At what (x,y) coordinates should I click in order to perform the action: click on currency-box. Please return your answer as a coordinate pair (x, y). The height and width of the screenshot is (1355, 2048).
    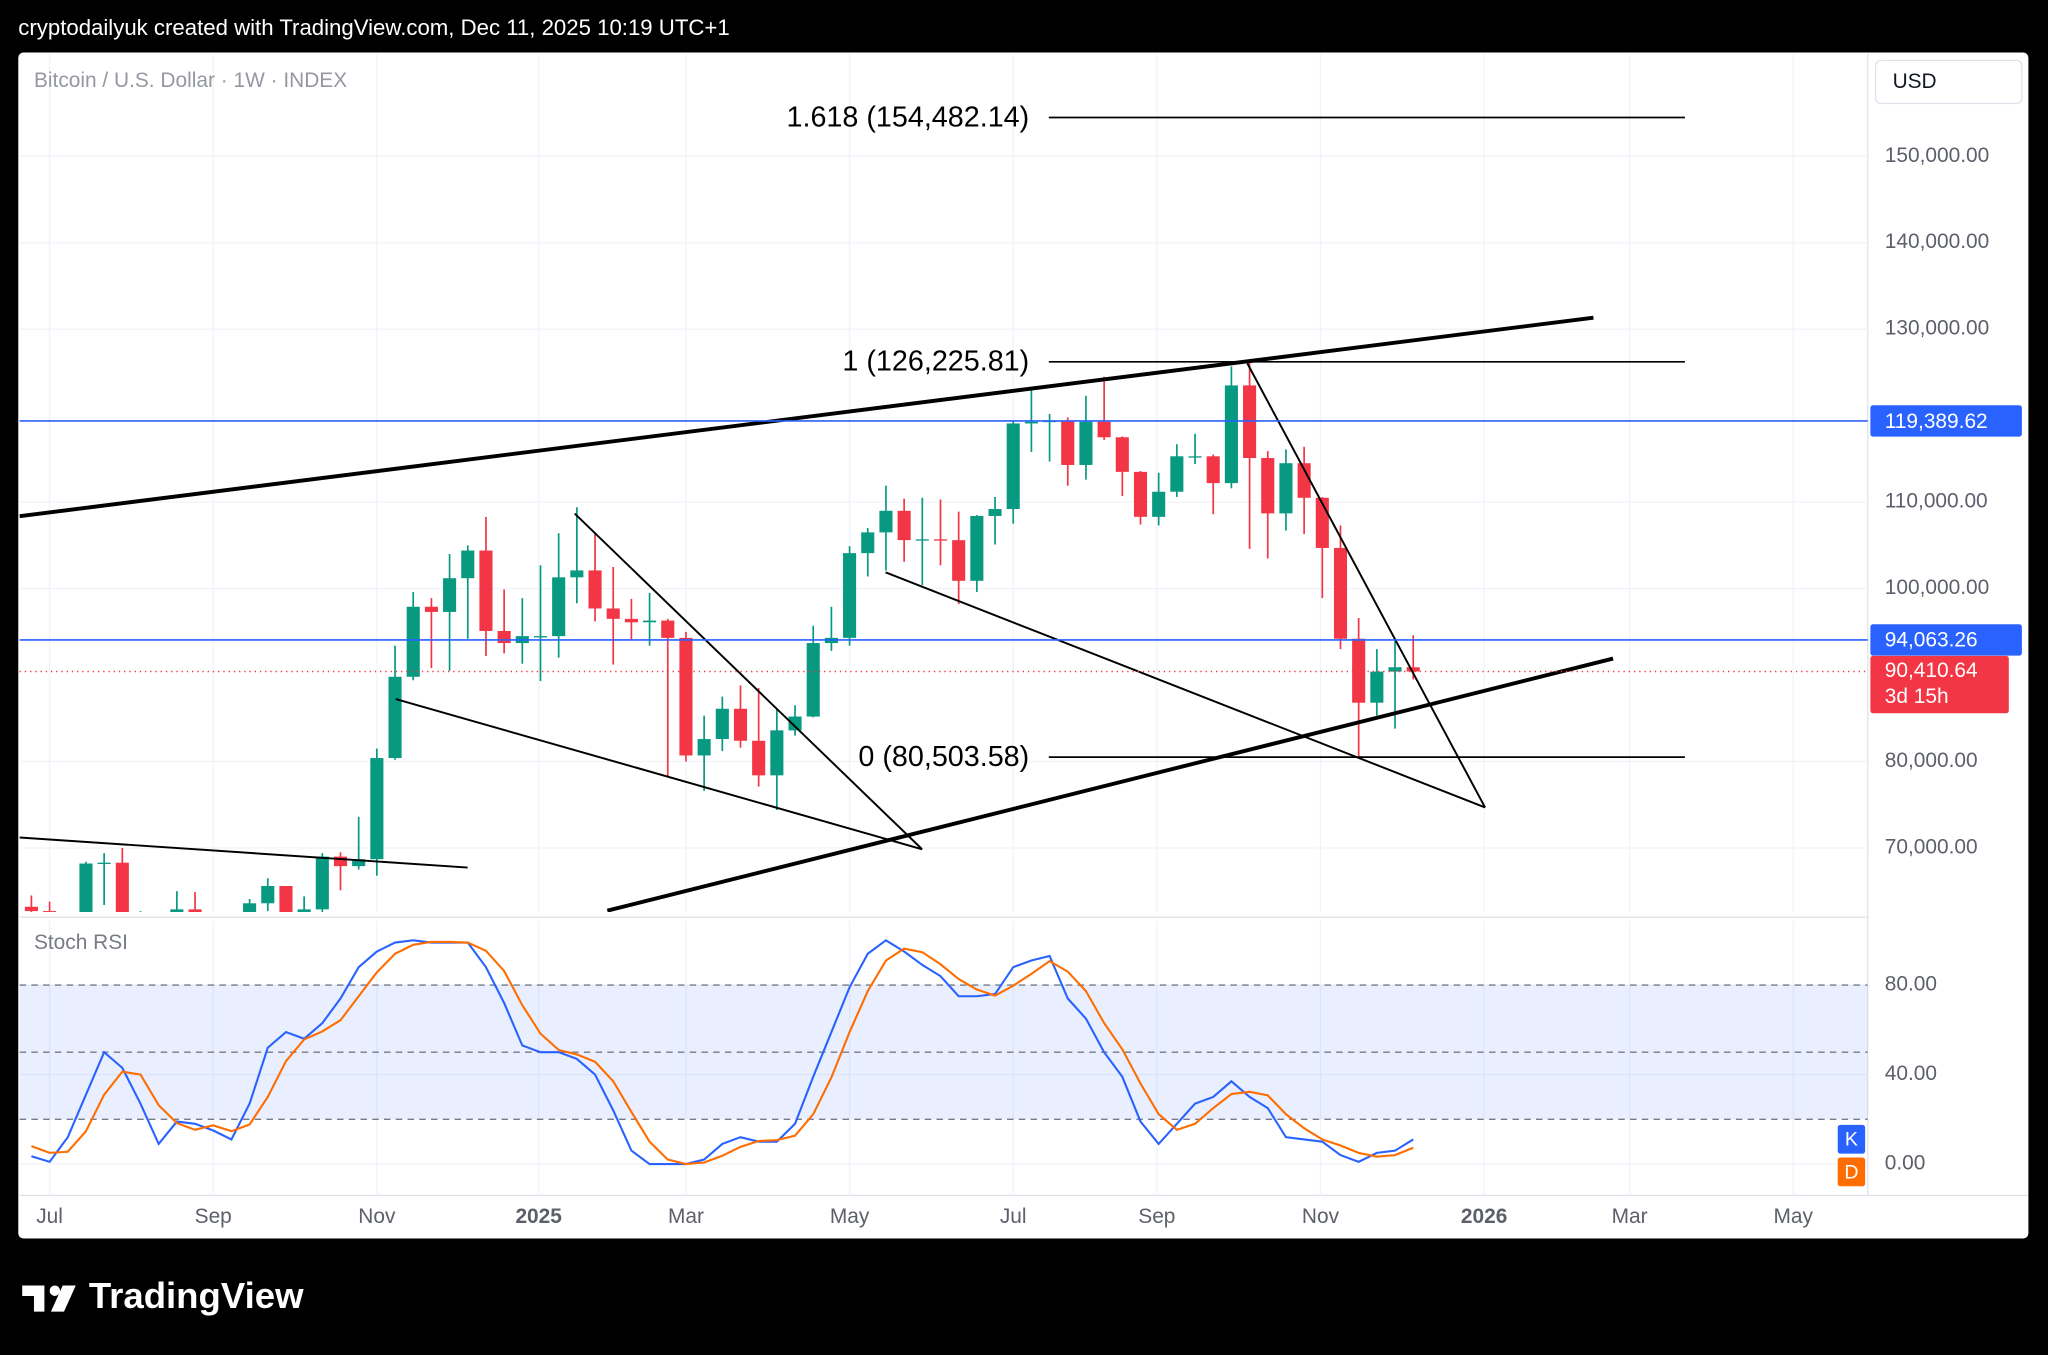
    Looking at the image, I should click on (1948, 82).